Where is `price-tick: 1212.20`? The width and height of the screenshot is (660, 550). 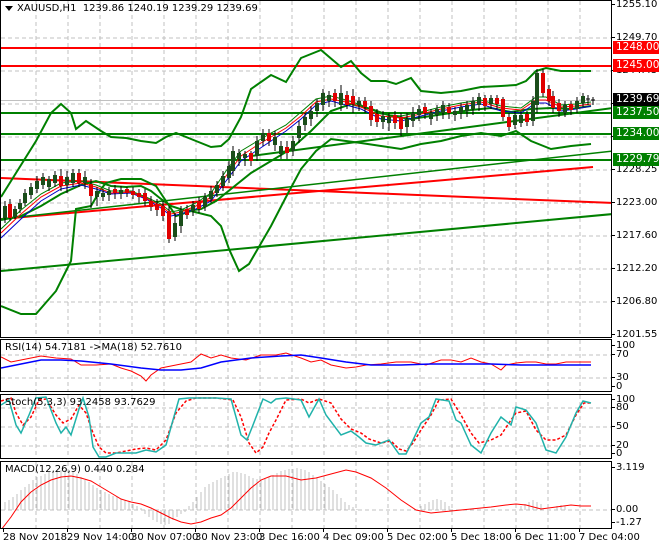 price-tick: 1212.20 is located at coordinates (634, 268).